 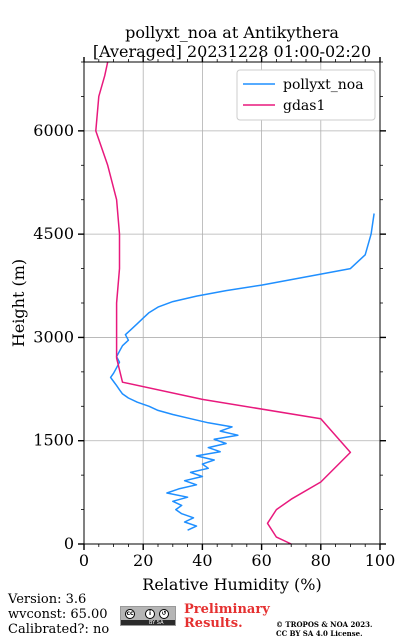 I want to click on y-tick-label: 0, so click(x=69, y=543).